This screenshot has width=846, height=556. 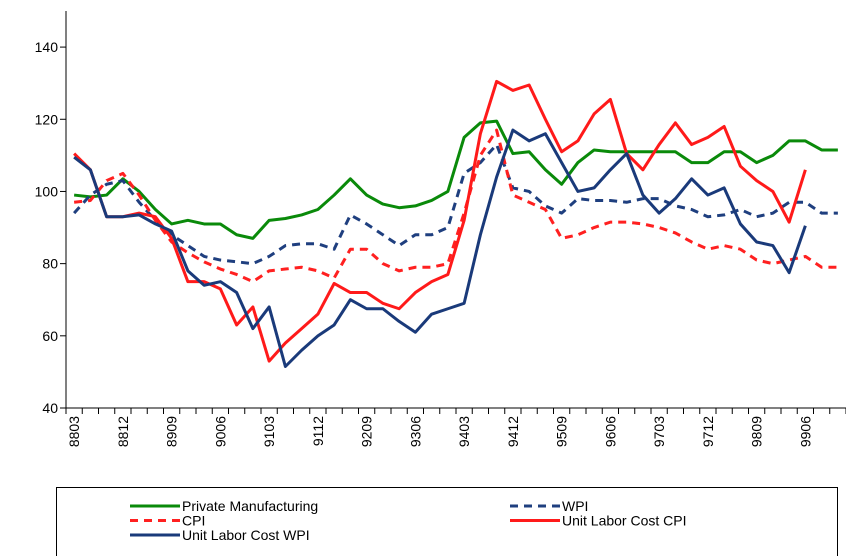 I want to click on x-tick-label: 9703, so click(x=659, y=431).